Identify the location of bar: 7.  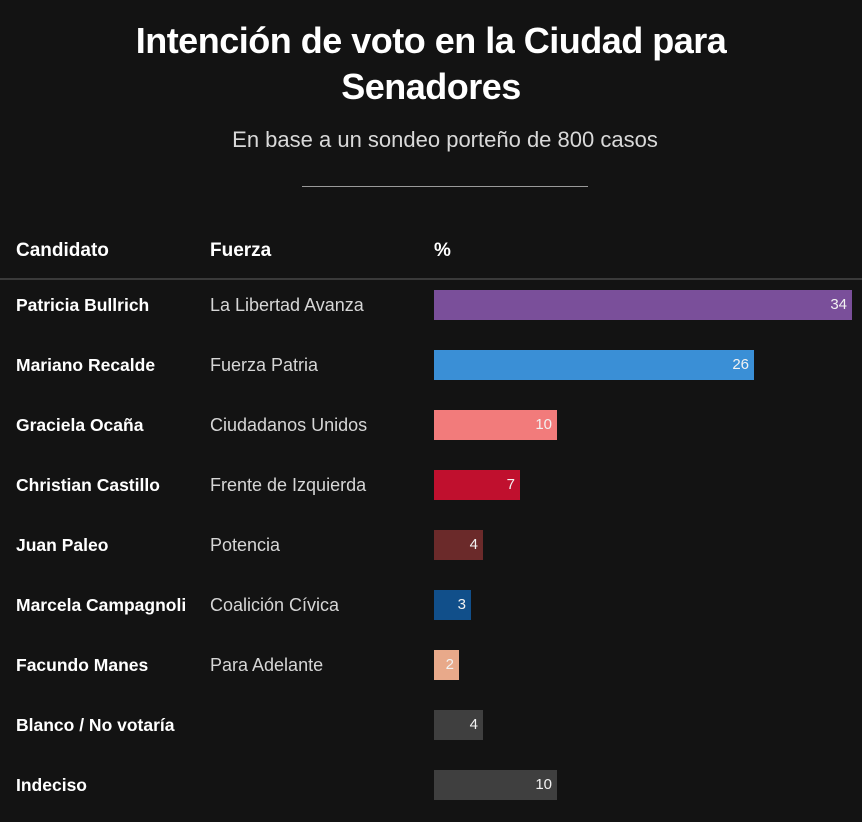
(477, 485).